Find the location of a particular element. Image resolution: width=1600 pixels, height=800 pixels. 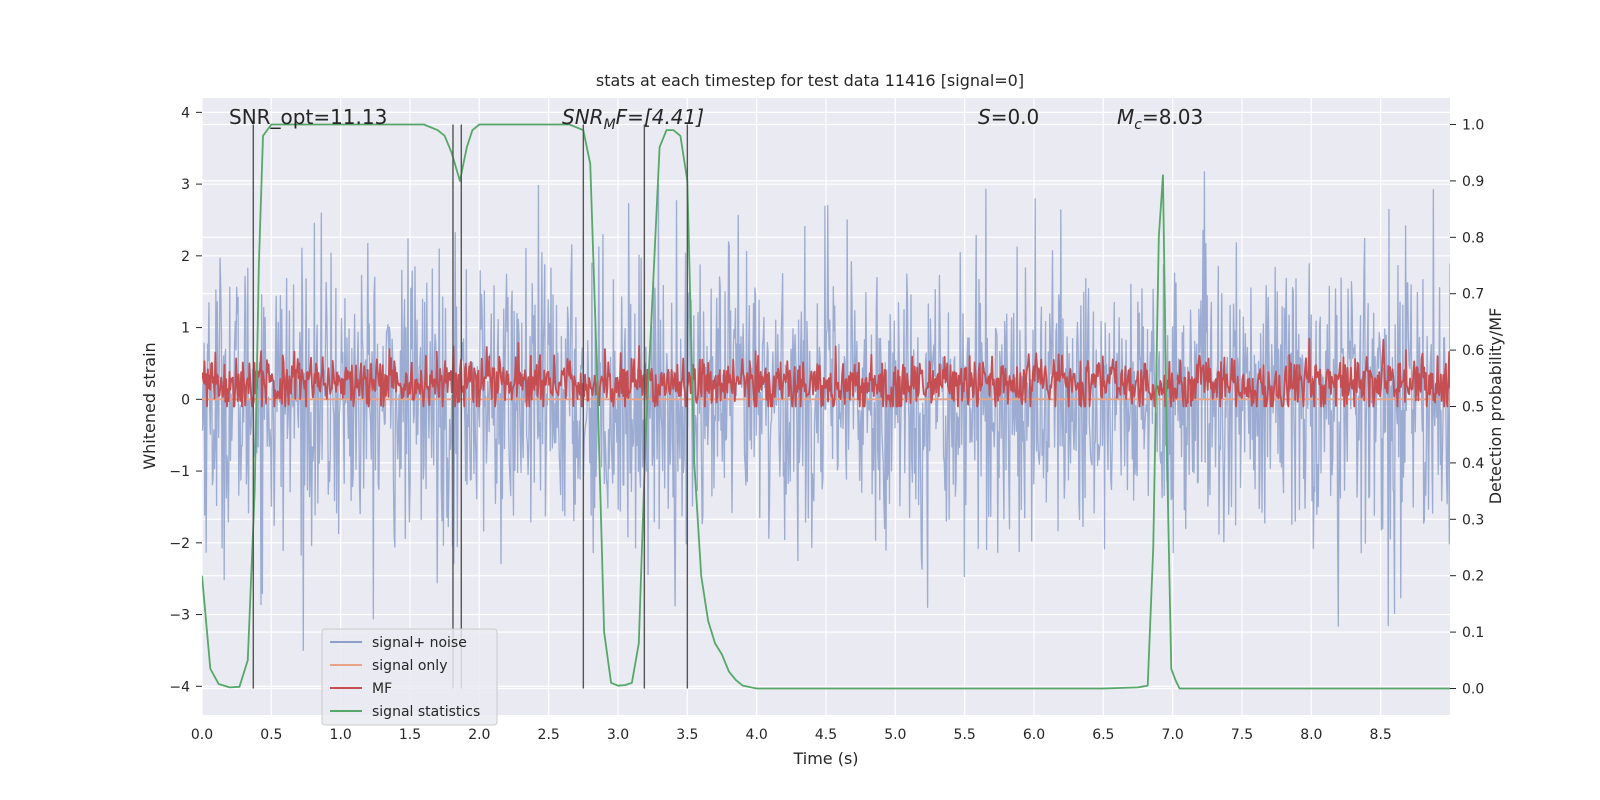

x-tick-label-11: 5.5 is located at coordinates (965, 735).